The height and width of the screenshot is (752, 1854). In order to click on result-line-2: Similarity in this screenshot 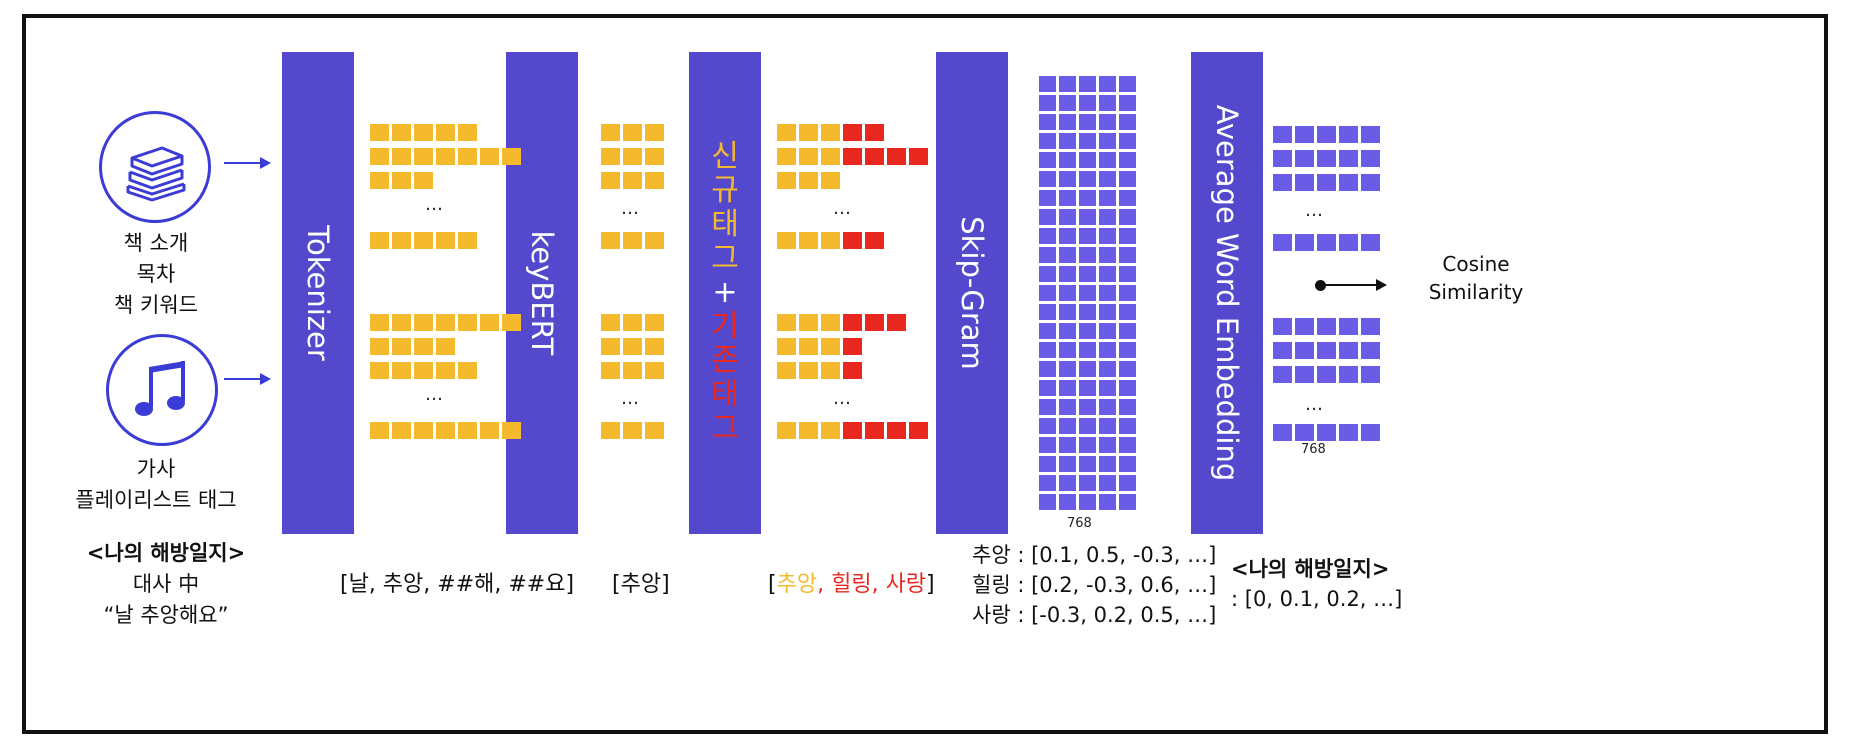, I will do `click(1476, 292)`.